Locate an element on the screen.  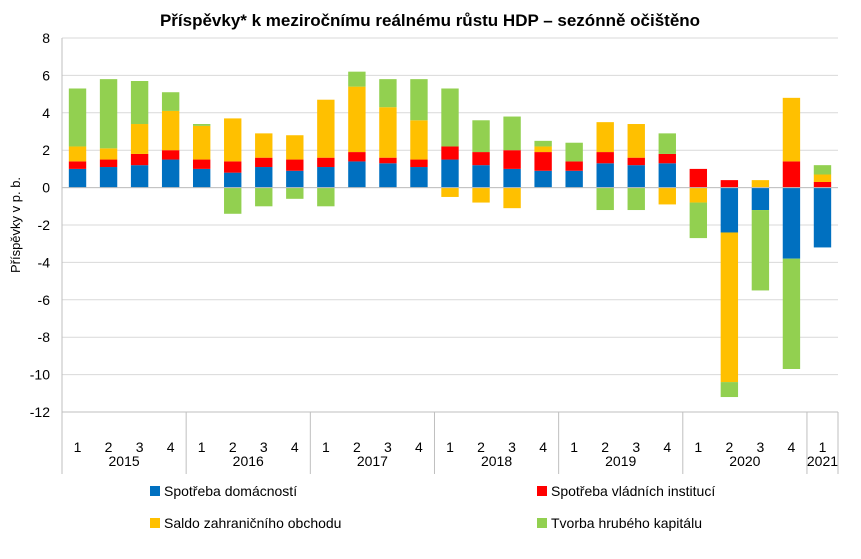
y-tick-label: -8 is located at coordinates (44, 337).